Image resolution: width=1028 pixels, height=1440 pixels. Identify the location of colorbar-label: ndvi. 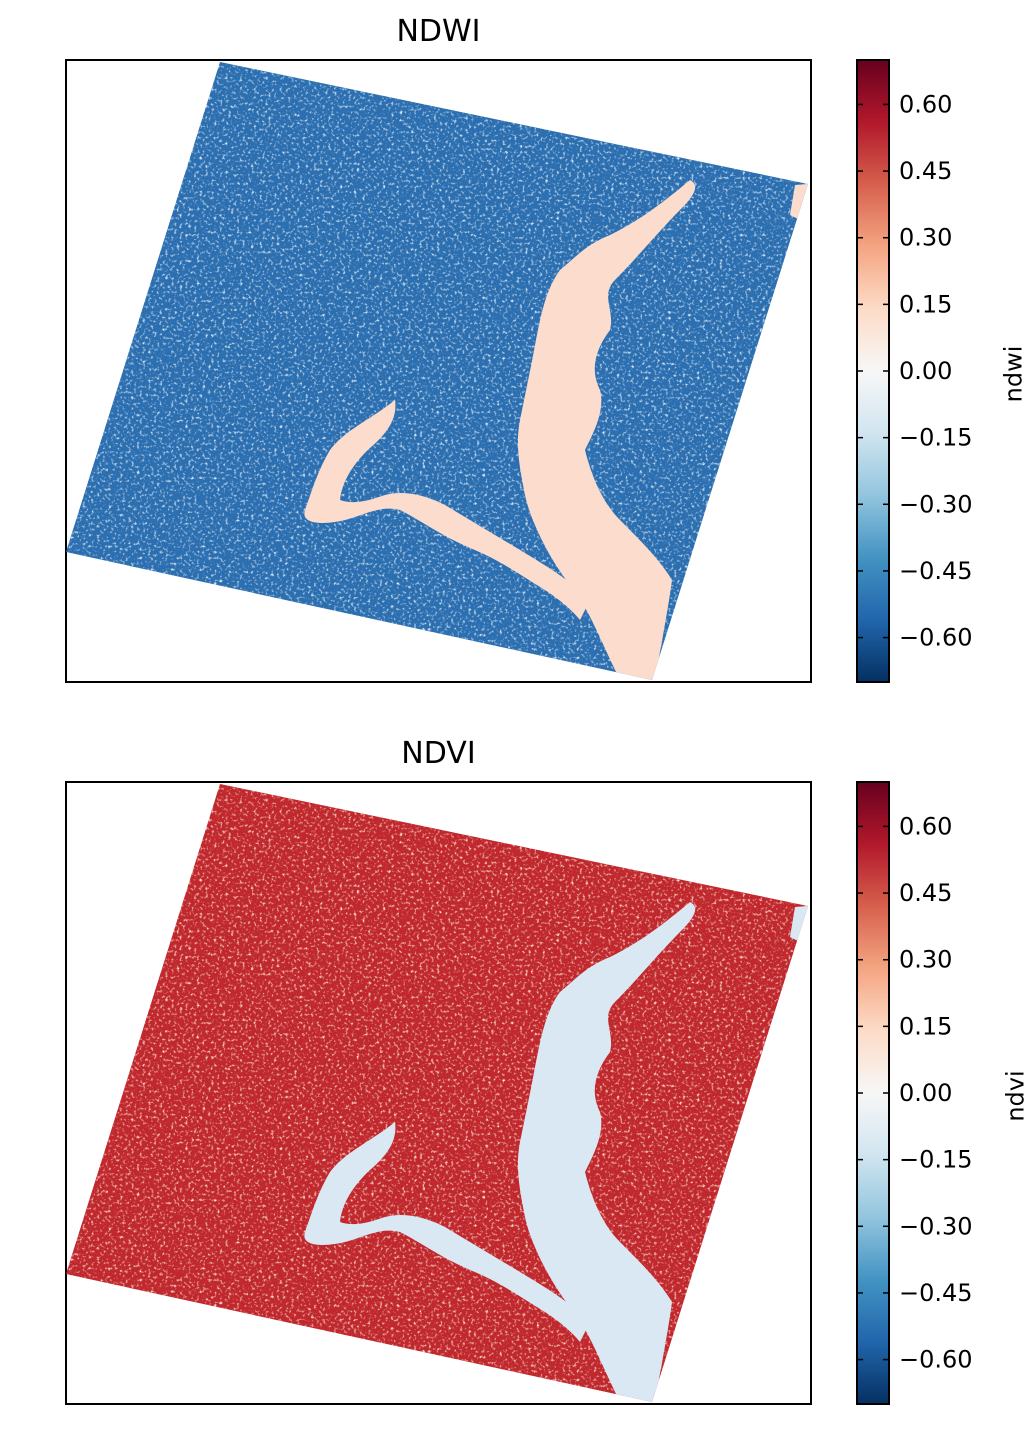
(1014, 1096).